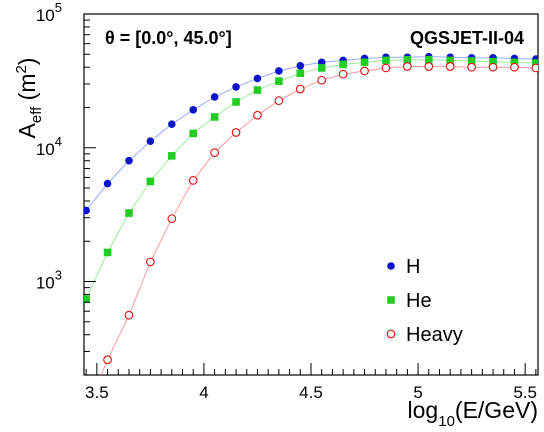 This screenshot has height=432, width=544. Describe the element at coordinates (27, 62) in the screenshot. I see `y-axis-title-close: )` at that location.